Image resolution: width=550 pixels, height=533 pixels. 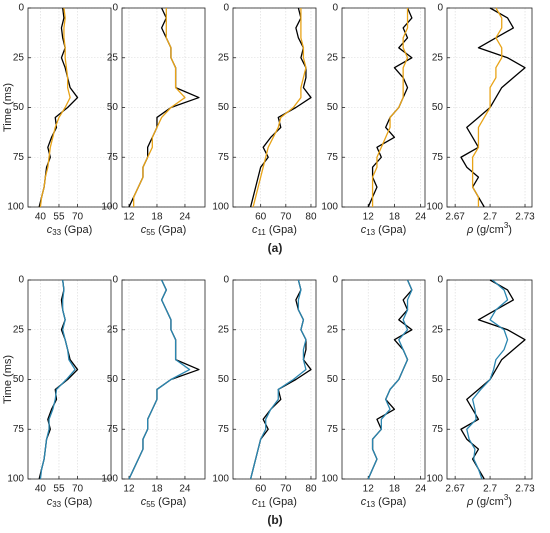 What do you see at coordinates (70, 230) in the screenshot?
I see `x-axis-label: c33 (Gpa)` at bounding box center [70, 230].